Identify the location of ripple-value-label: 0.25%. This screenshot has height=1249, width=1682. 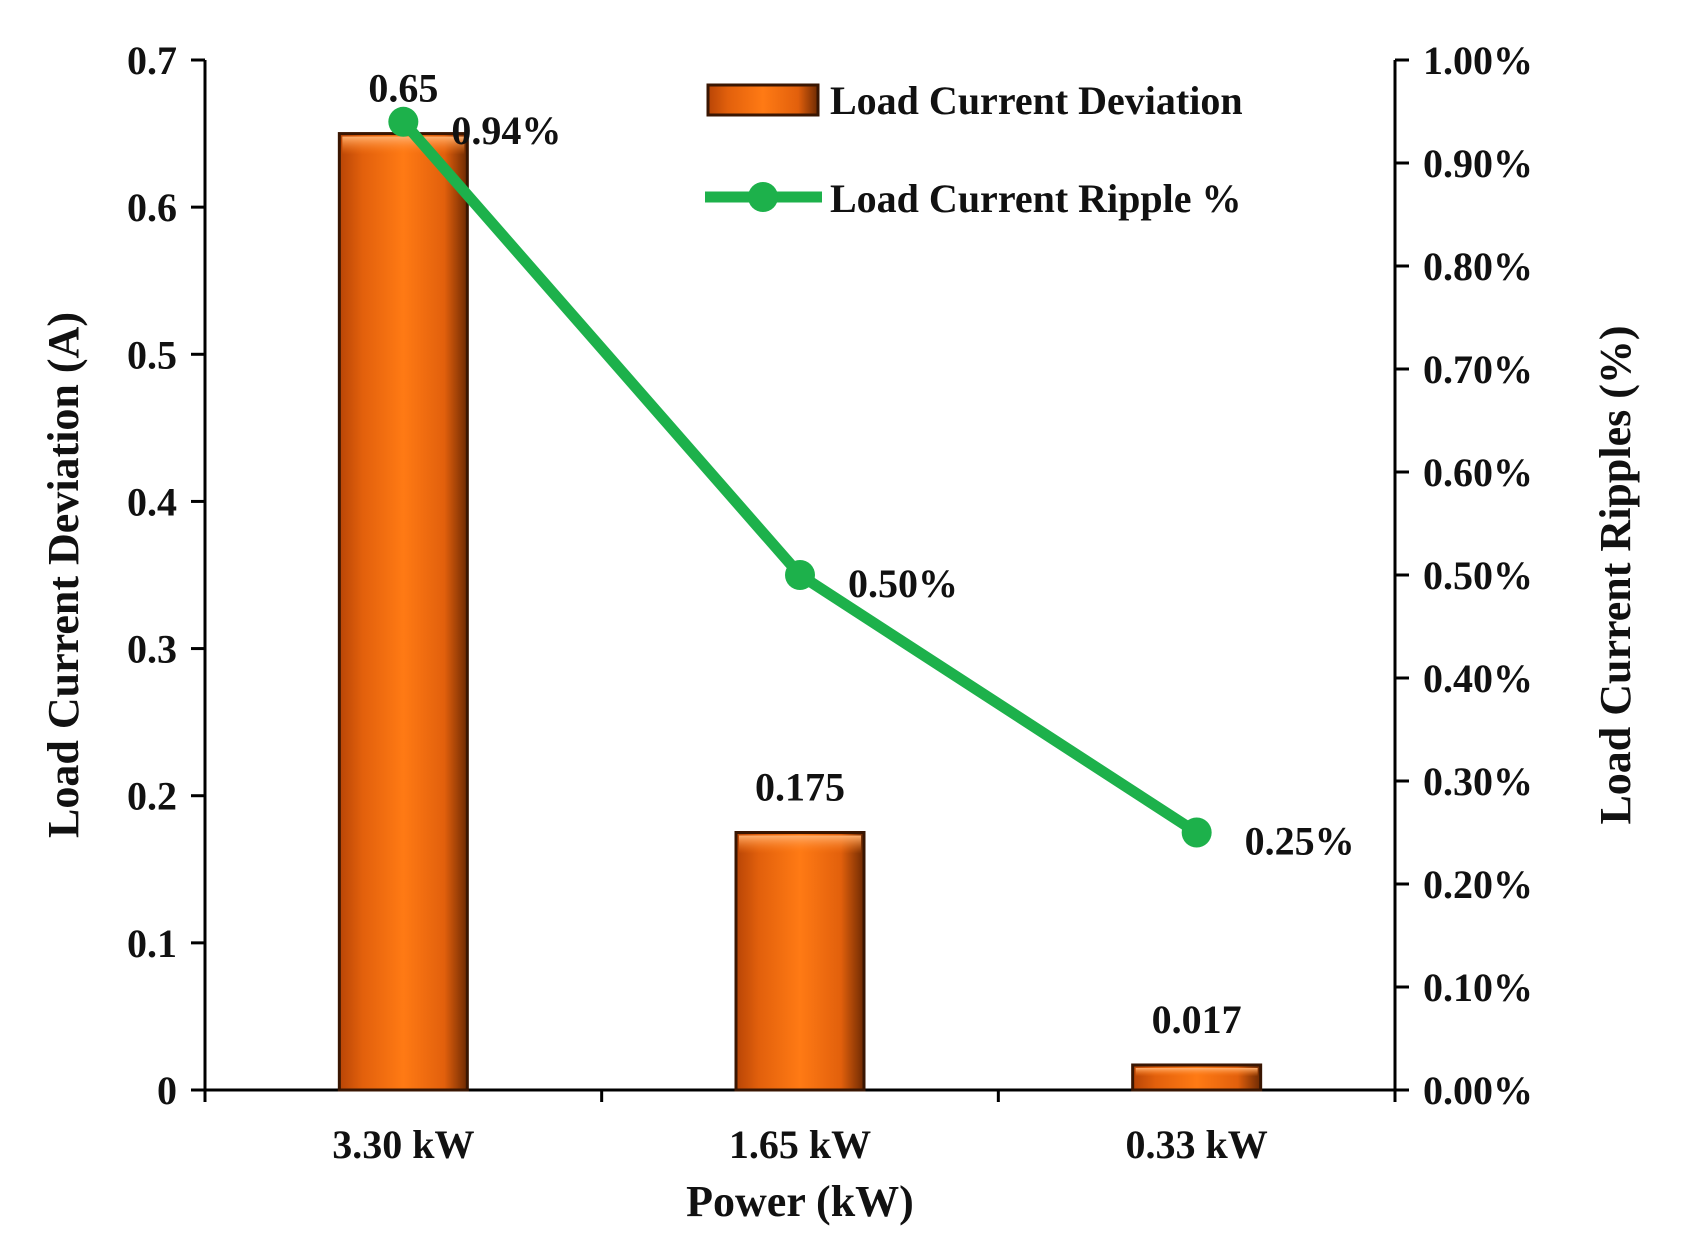
(1300, 841).